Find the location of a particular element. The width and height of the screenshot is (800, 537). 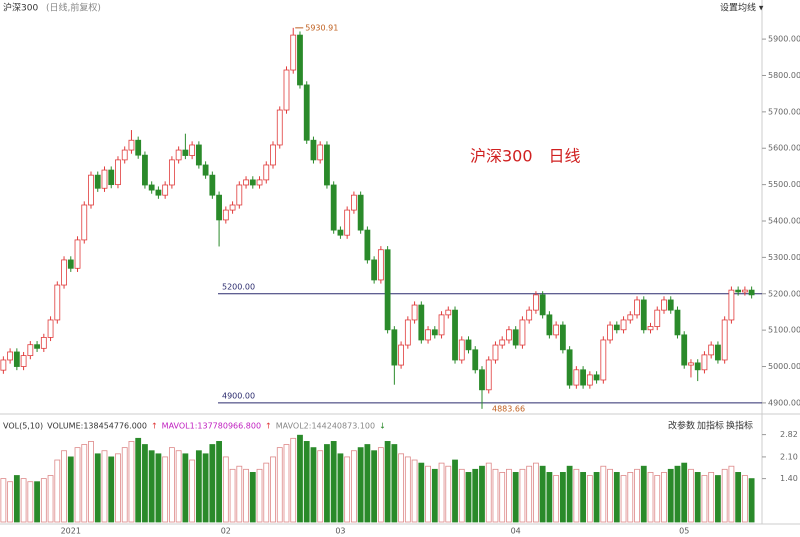

indicator-button: 改参数 is located at coordinates (681, 426).